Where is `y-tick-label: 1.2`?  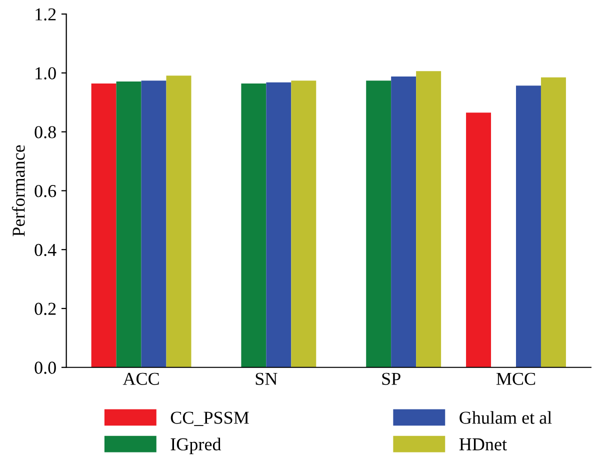
y-tick-label: 1.2 is located at coordinates (46, 14).